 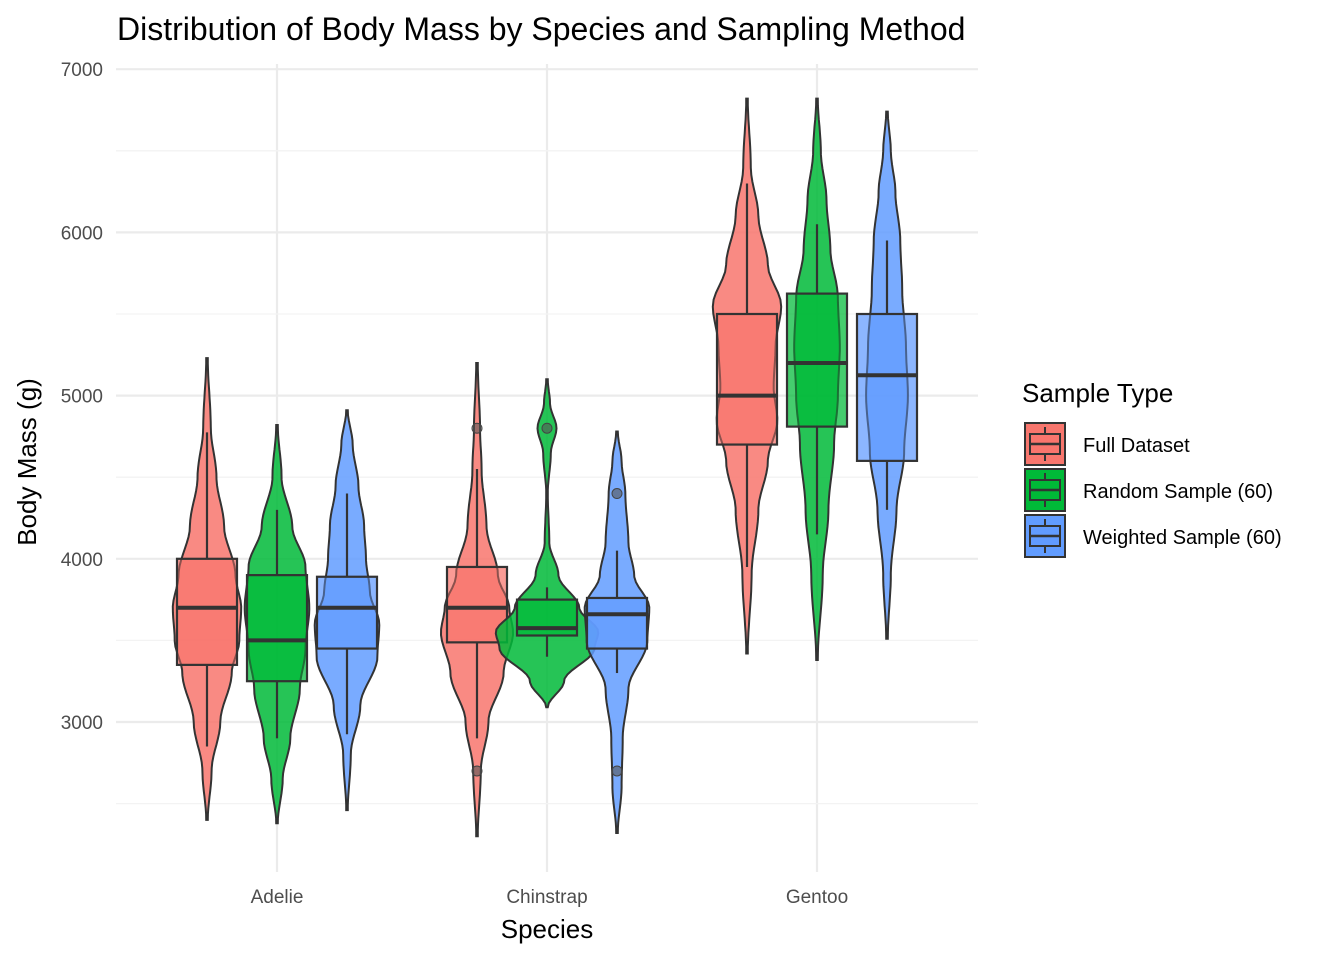 I want to click on x-axis-title: Species, so click(x=547, y=929).